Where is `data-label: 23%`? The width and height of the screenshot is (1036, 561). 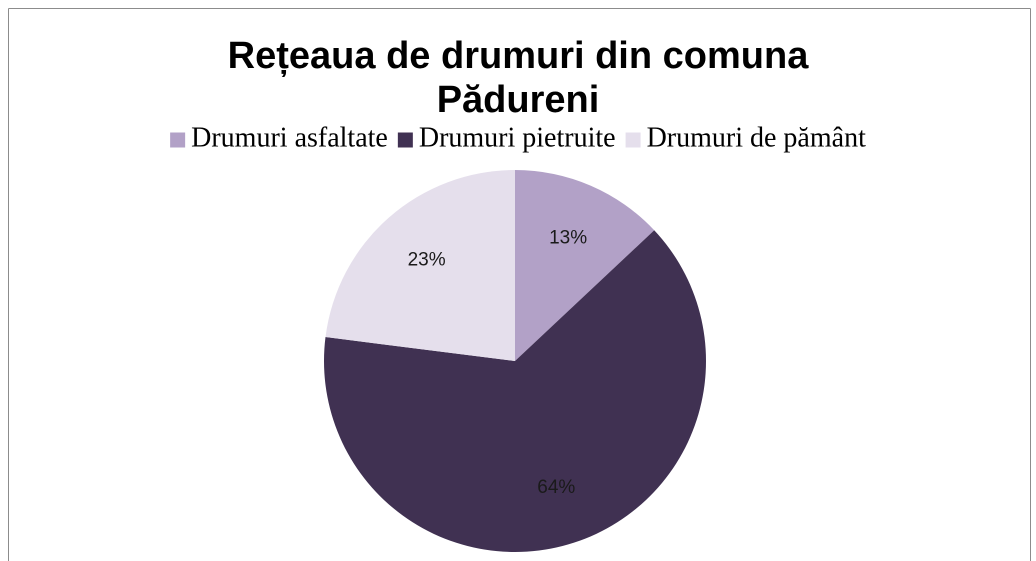
data-label: 23% is located at coordinates (427, 260).